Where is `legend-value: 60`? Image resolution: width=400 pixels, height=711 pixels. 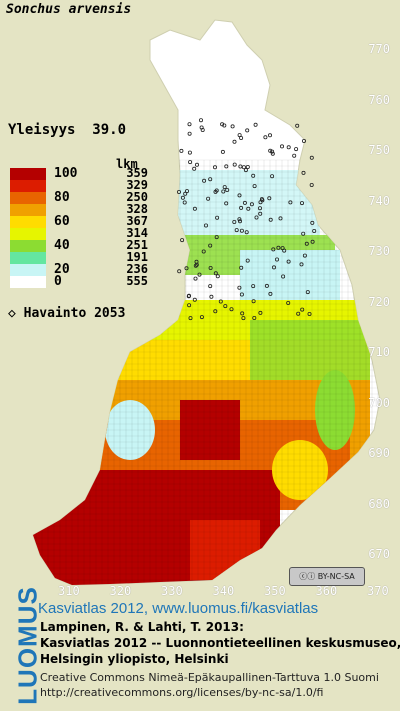 legend-value: 60 is located at coordinates (62, 221).